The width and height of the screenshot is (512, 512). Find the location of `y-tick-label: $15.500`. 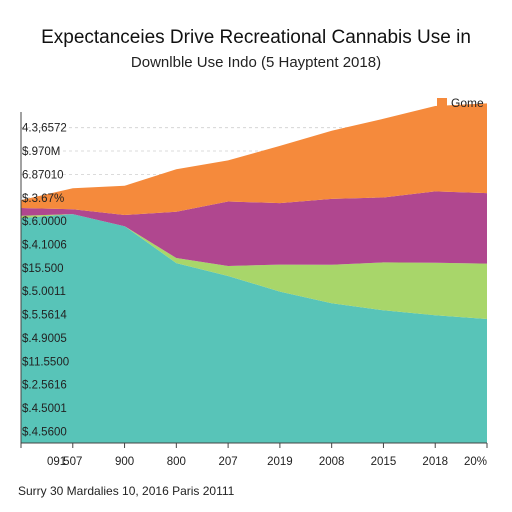

y-tick-label: $15.500 is located at coordinates (43, 269).